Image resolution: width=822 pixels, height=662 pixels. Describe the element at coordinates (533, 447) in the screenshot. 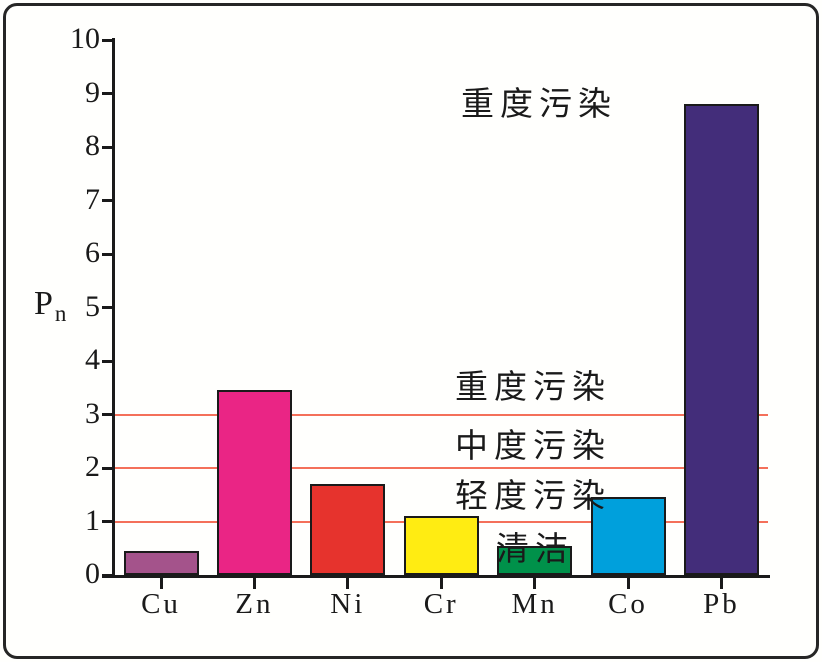

I see `annotation-3: 中度污染` at that location.